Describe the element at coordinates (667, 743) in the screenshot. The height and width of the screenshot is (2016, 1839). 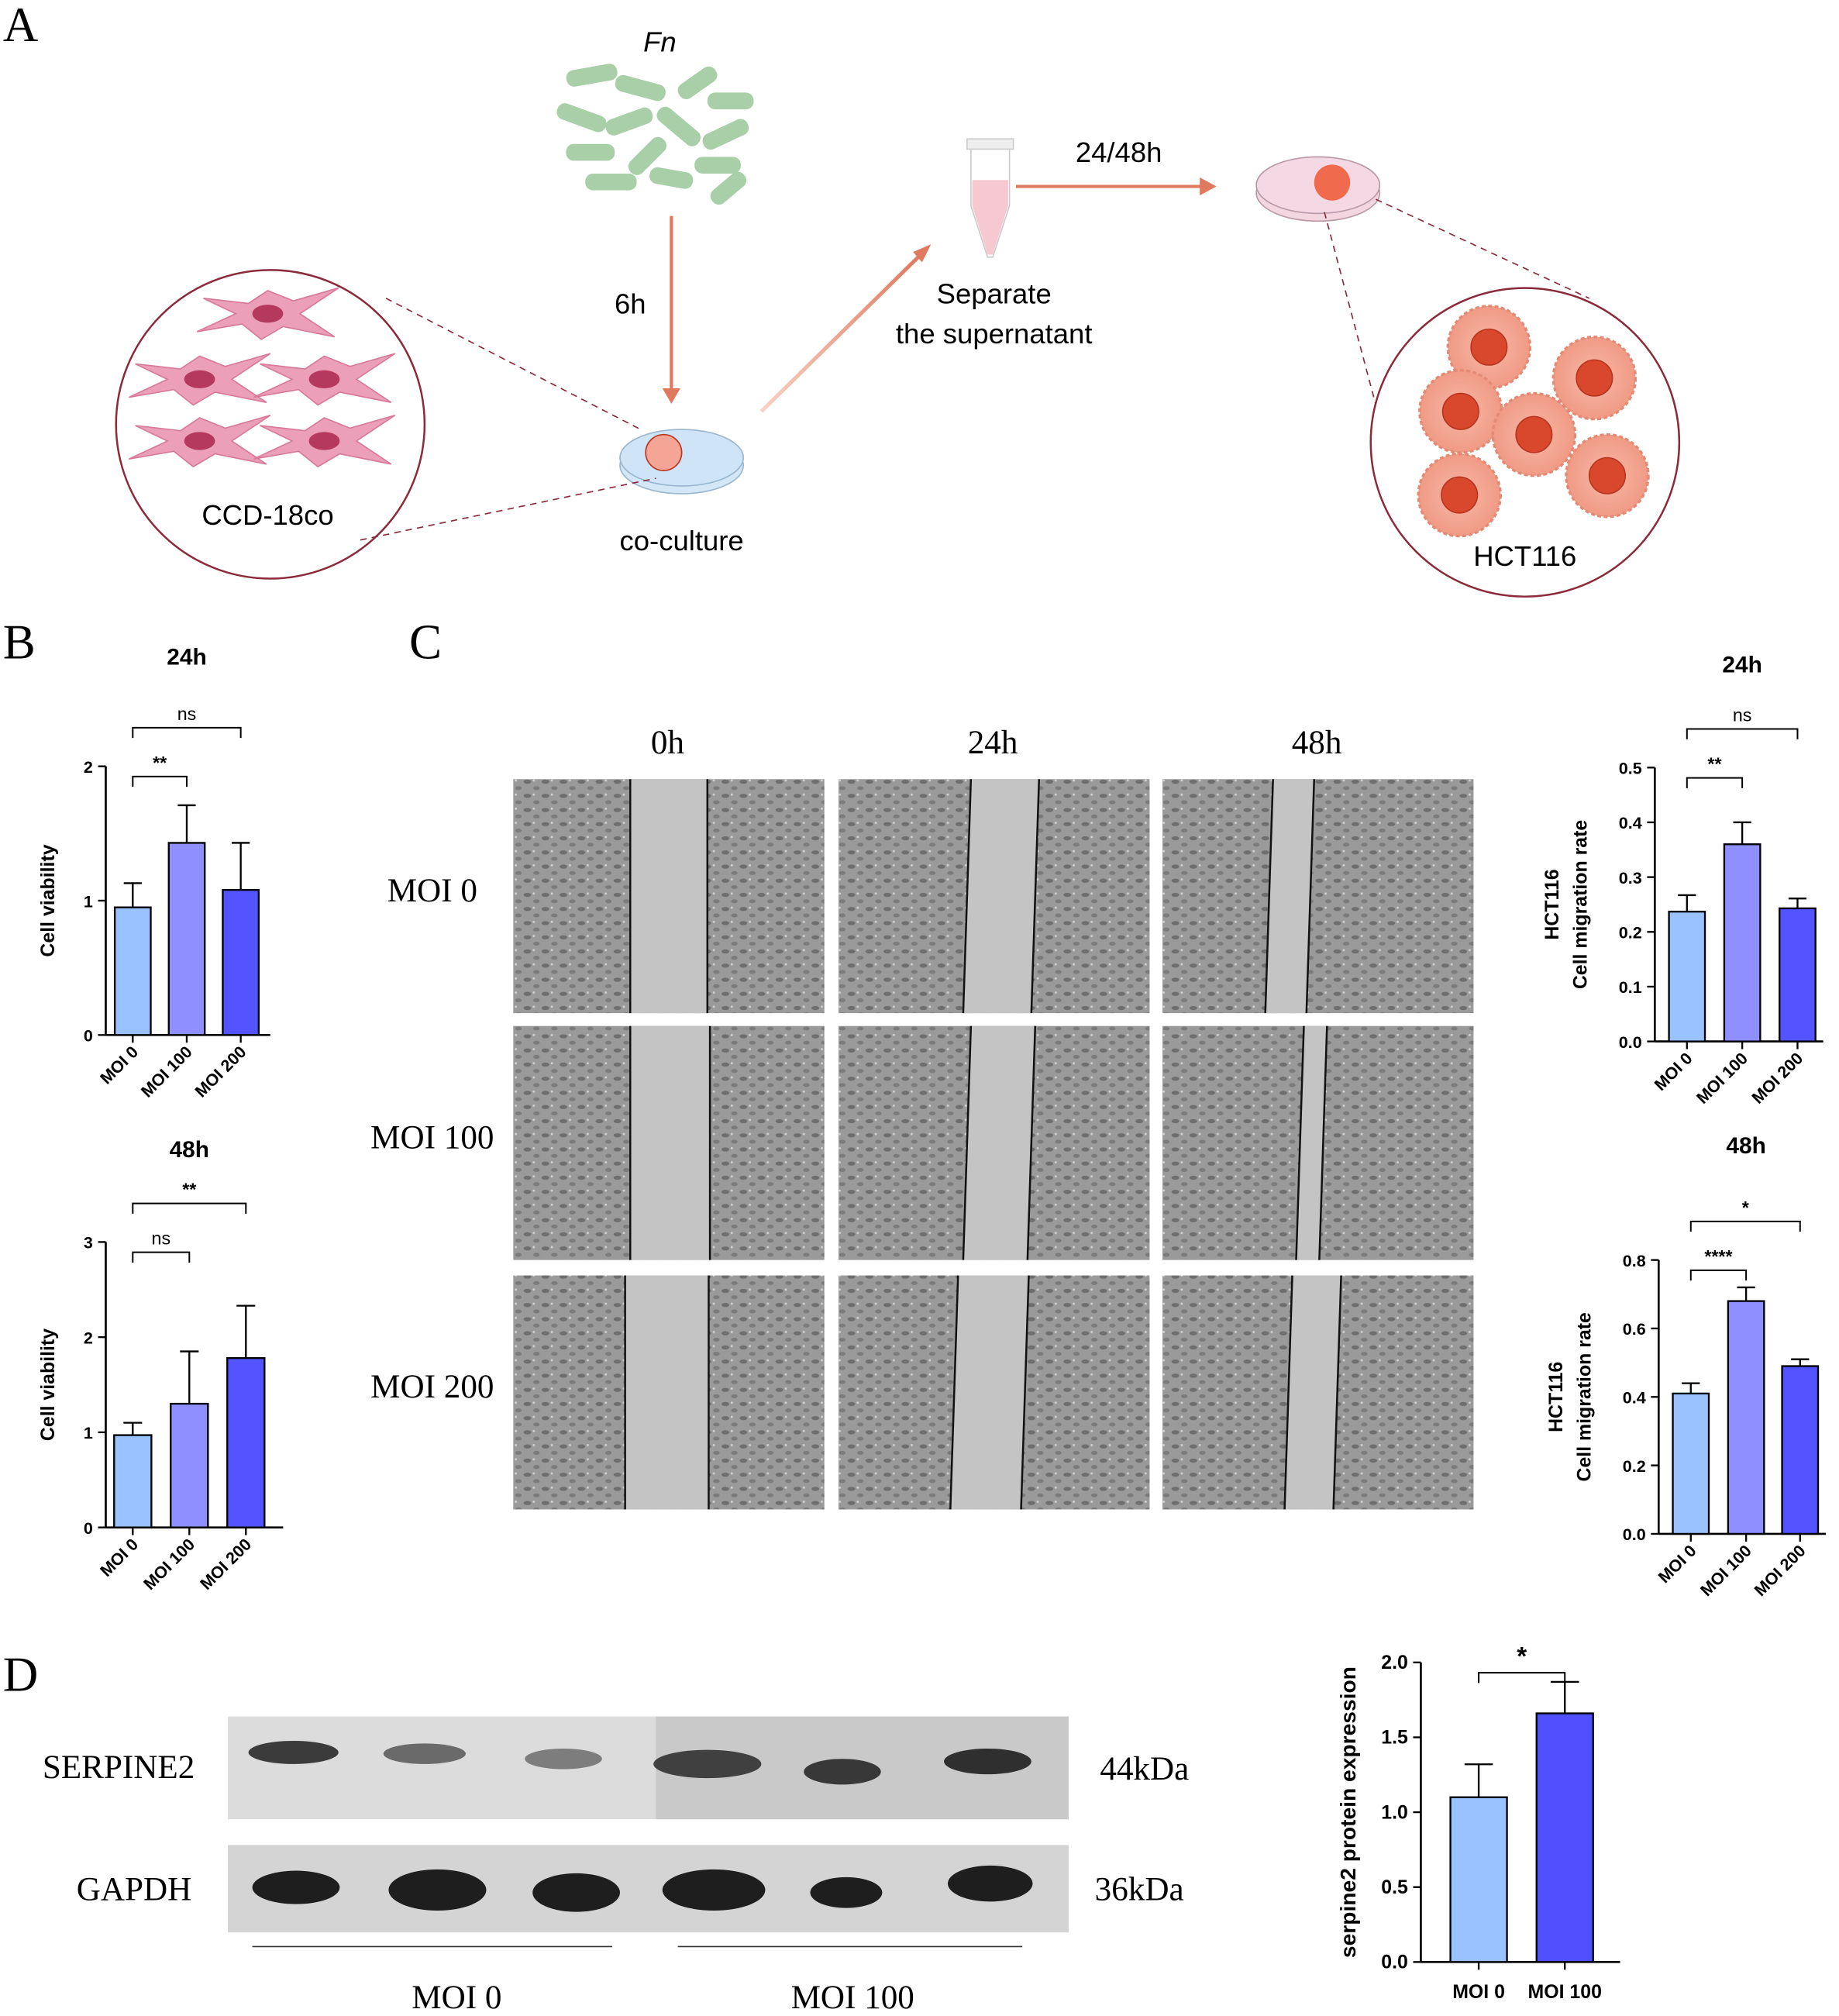
I see `column-label: 0h` at that location.